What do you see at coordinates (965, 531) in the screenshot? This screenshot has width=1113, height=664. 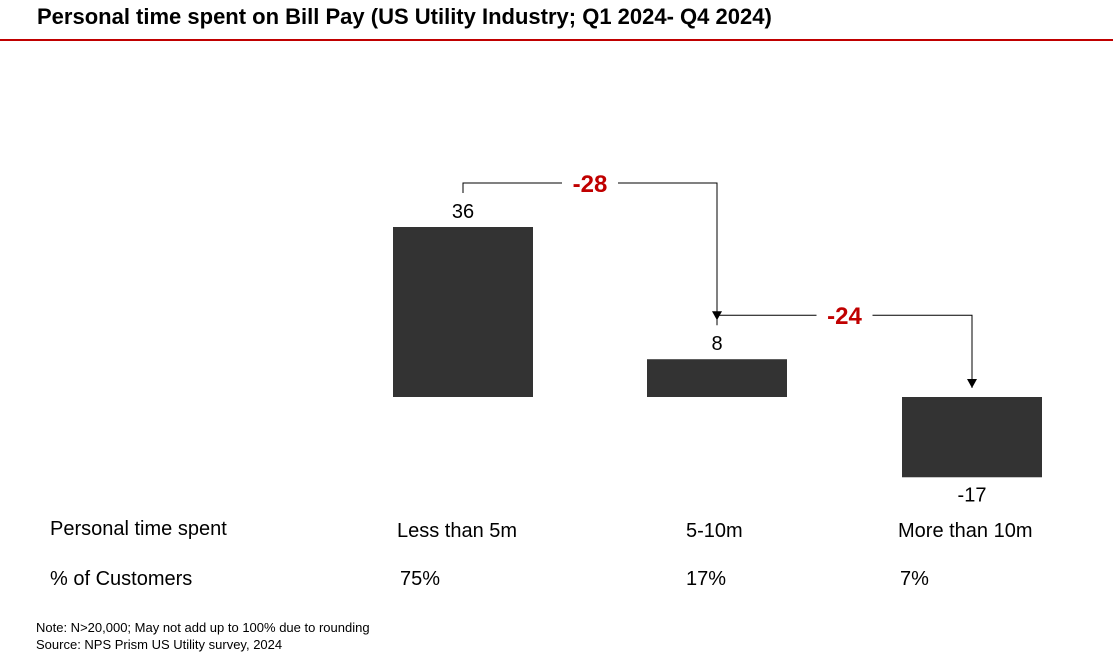 I see `time-spent-more-than-10m: More than 10m` at bounding box center [965, 531].